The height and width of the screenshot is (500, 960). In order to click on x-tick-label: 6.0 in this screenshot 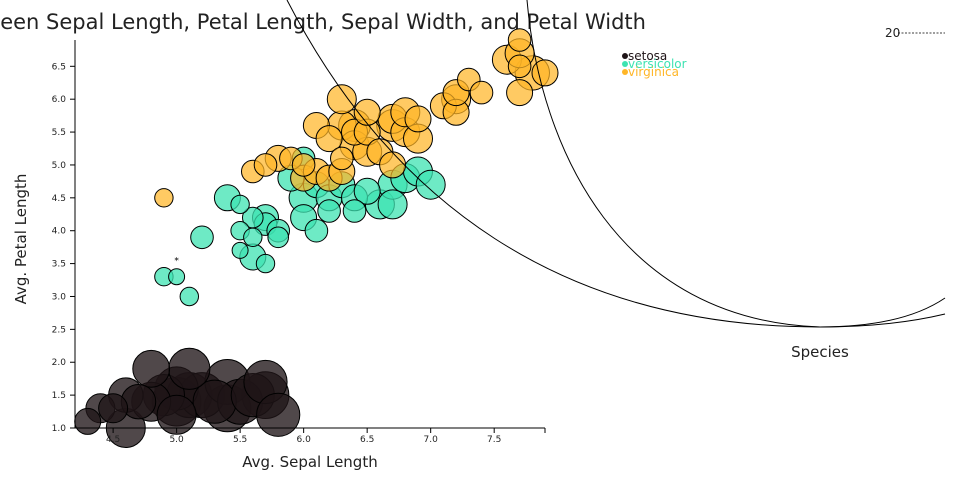, I will do `click(303, 440)`.